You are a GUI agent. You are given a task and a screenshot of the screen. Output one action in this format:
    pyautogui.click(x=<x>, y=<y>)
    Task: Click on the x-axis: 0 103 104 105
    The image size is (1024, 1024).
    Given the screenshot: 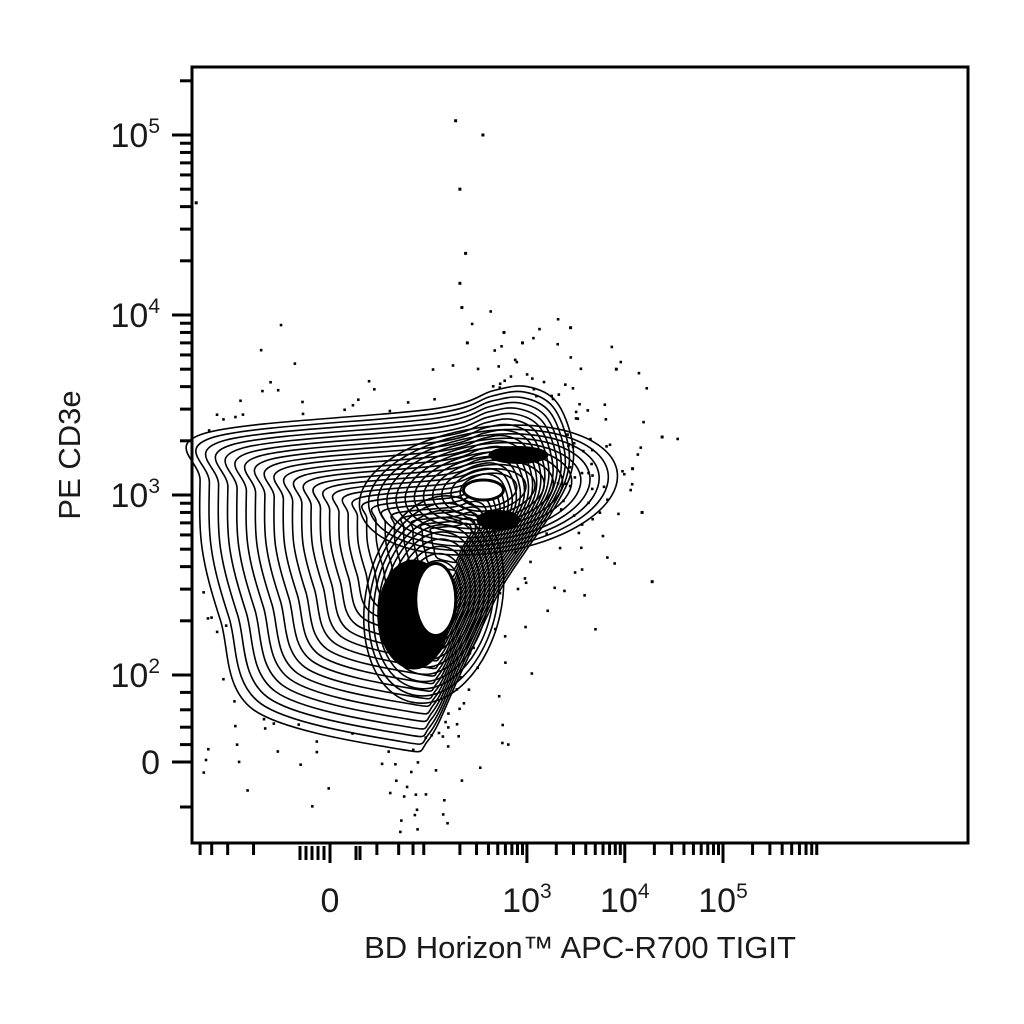 What is the action you would take?
    pyautogui.click(x=508, y=881)
    